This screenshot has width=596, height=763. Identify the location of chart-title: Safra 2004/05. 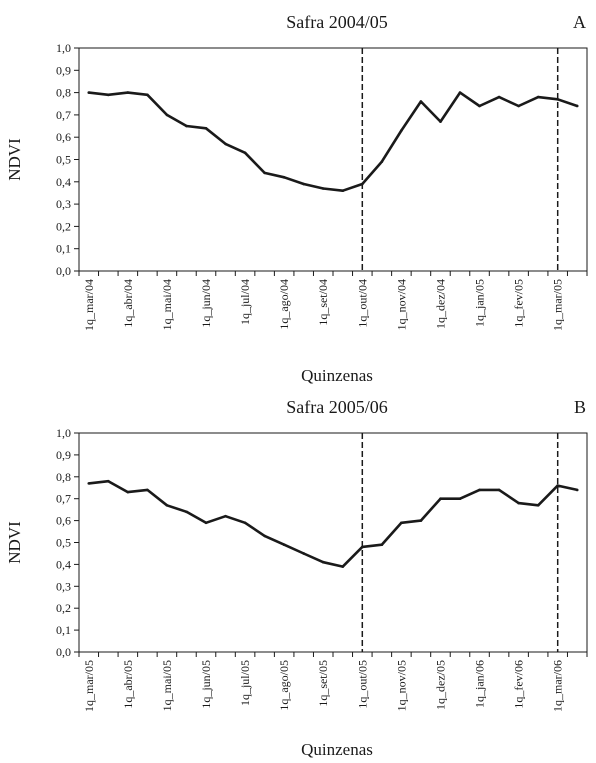
(336, 22).